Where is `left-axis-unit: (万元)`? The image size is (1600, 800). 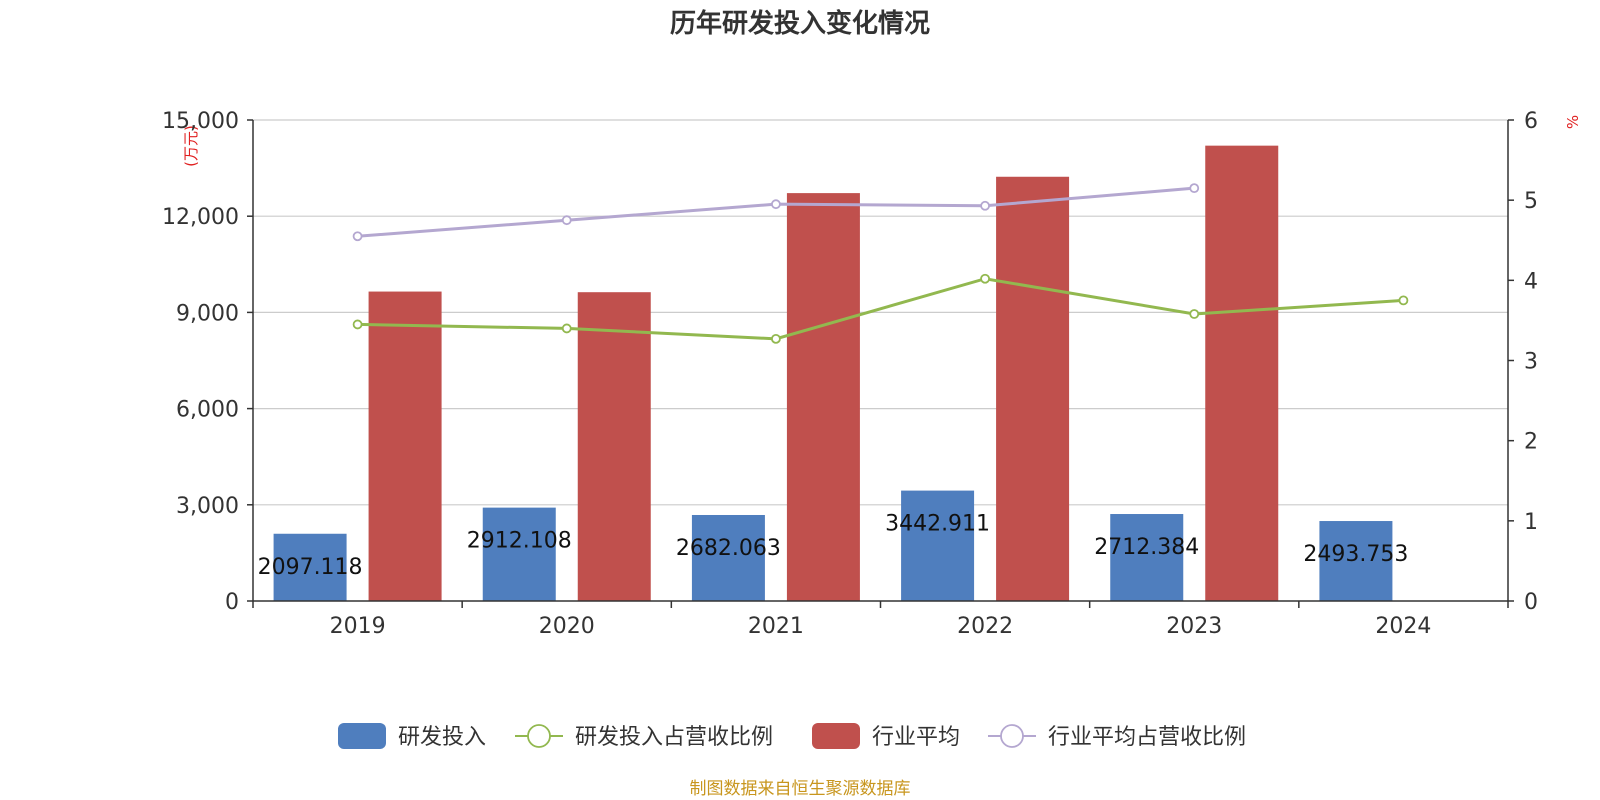 left-axis-unit: (万元) is located at coordinates (191, 146).